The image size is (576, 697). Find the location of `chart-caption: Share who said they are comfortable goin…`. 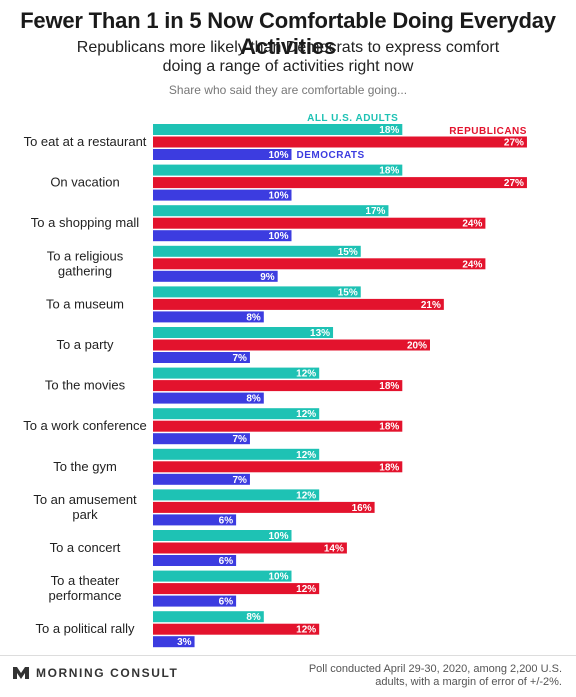

chart-caption: Share who said they are comfortable goin… is located at coordinates (288, 90).